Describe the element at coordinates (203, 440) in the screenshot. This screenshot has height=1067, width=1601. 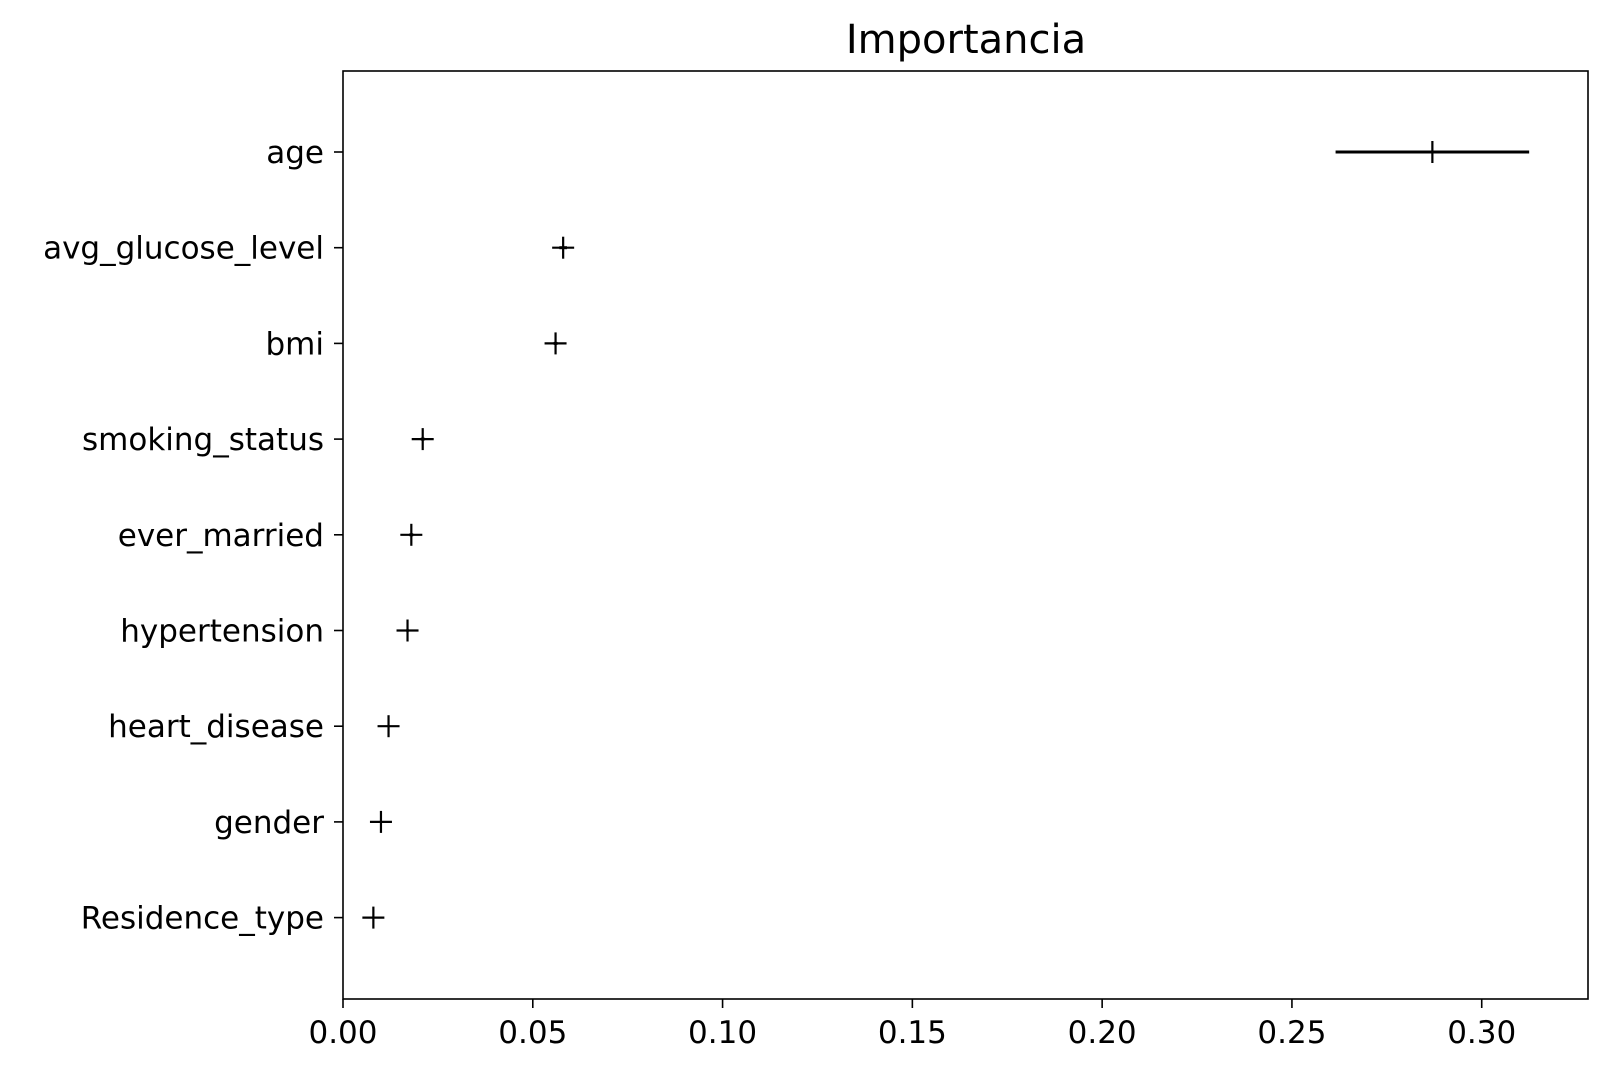
I see `y-tick-label: smoking_status` at that location.